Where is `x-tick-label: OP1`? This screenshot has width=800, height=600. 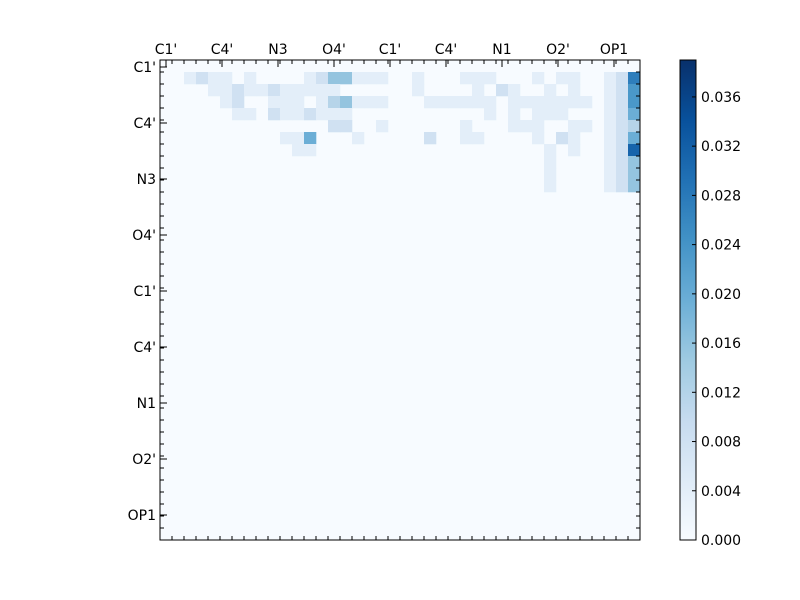 x-tick-label: OP1 is located at coordinates (614, 50).